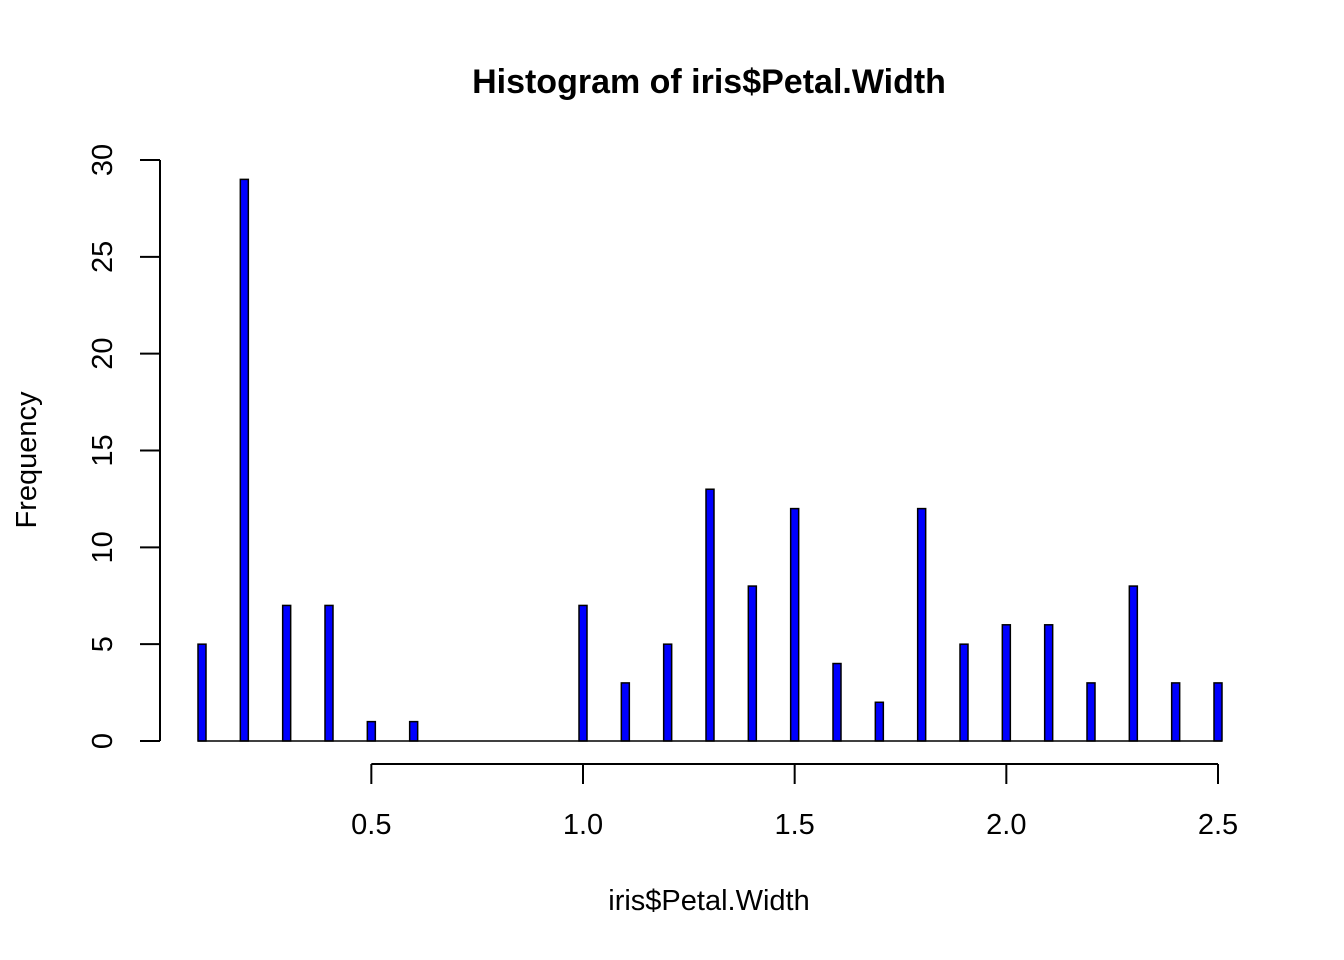 The image size is (1344, 960). I want to click on x-axis-label: iris$Petal.Width, so click(708, 901).